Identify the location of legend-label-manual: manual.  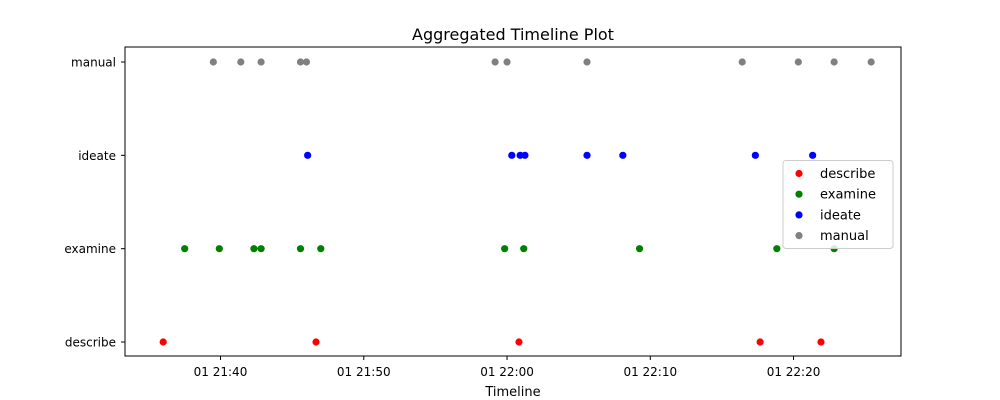
(844, 236).